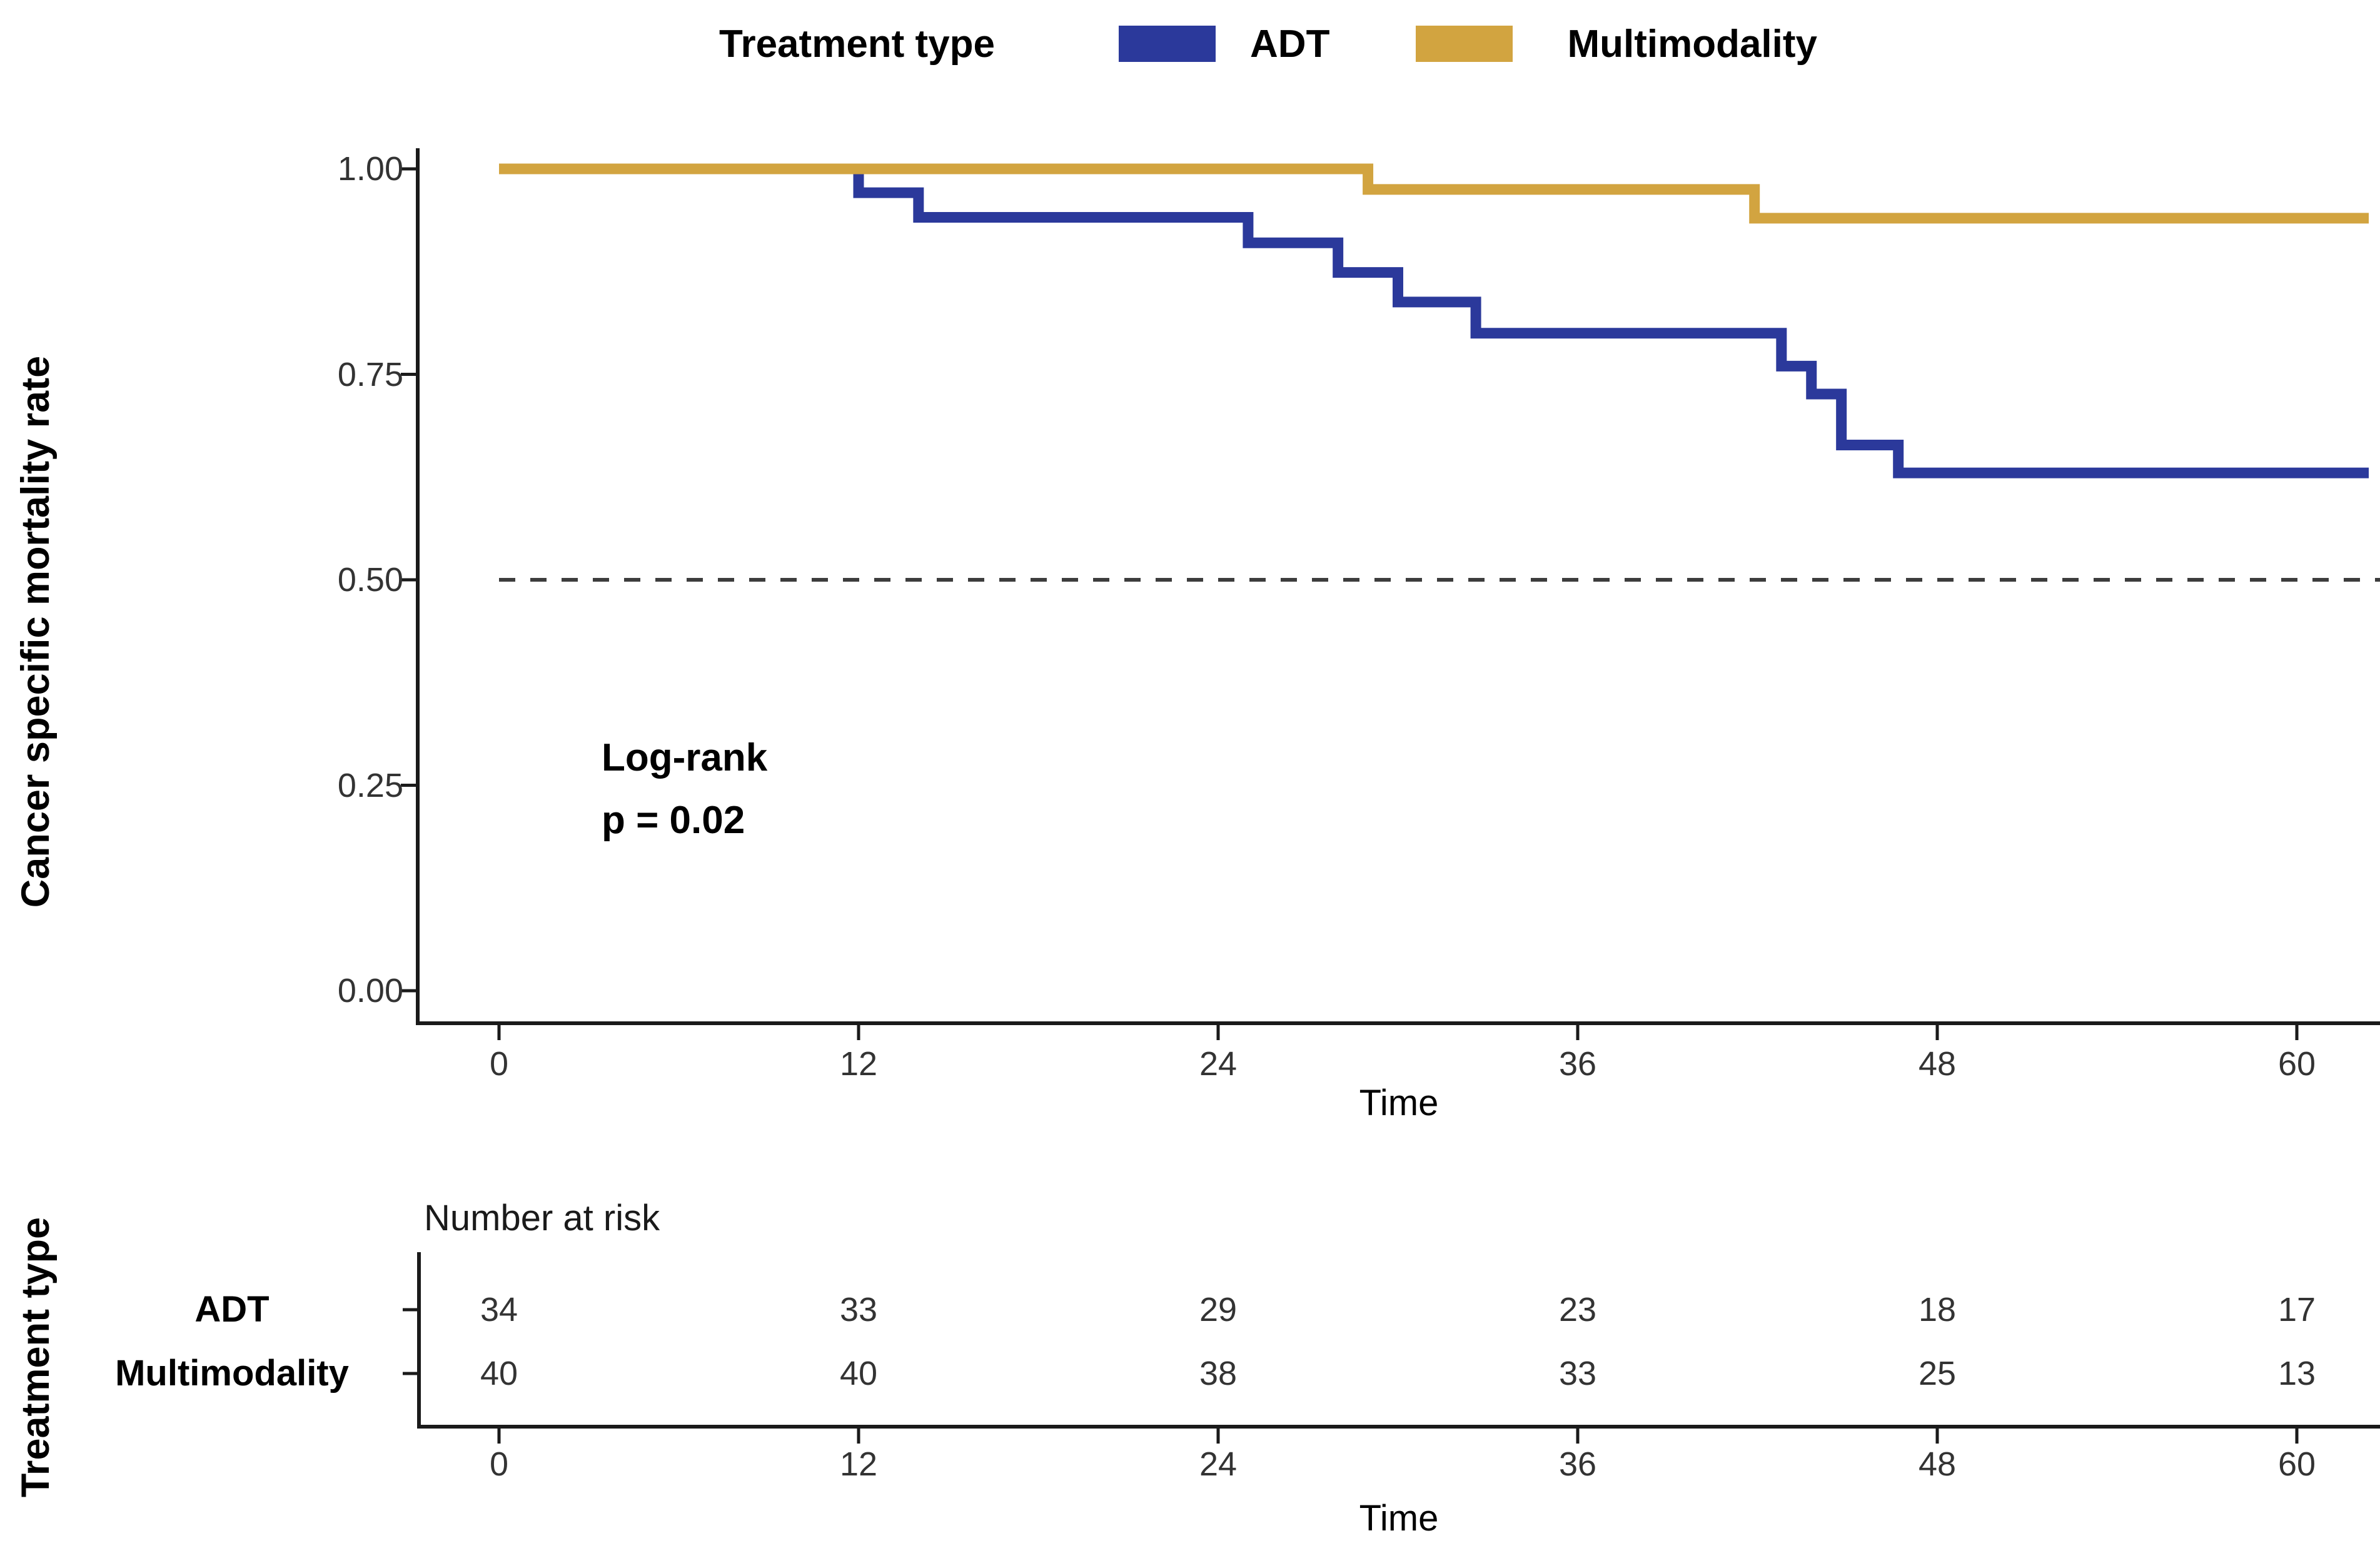 Image resolution: width=2380 pixels, height=1548 pixels. Describe the element at coordinates (1218, 1464) in the screenshot. I see `risk-table-x-tick-label: 24` at that location.